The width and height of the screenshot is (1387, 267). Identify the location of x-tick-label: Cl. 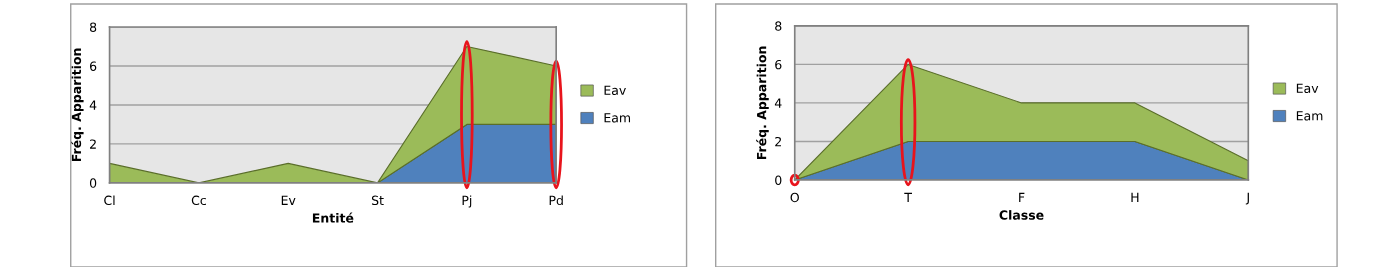
(109, 200).